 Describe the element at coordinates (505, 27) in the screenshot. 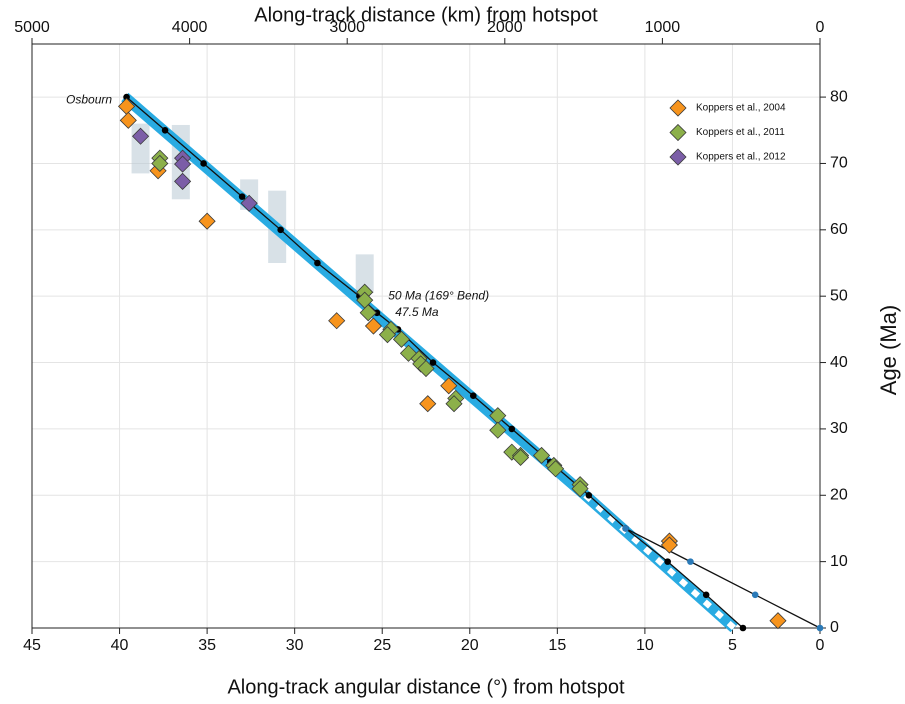

I see `x2-tick-label: 2000` at that location.